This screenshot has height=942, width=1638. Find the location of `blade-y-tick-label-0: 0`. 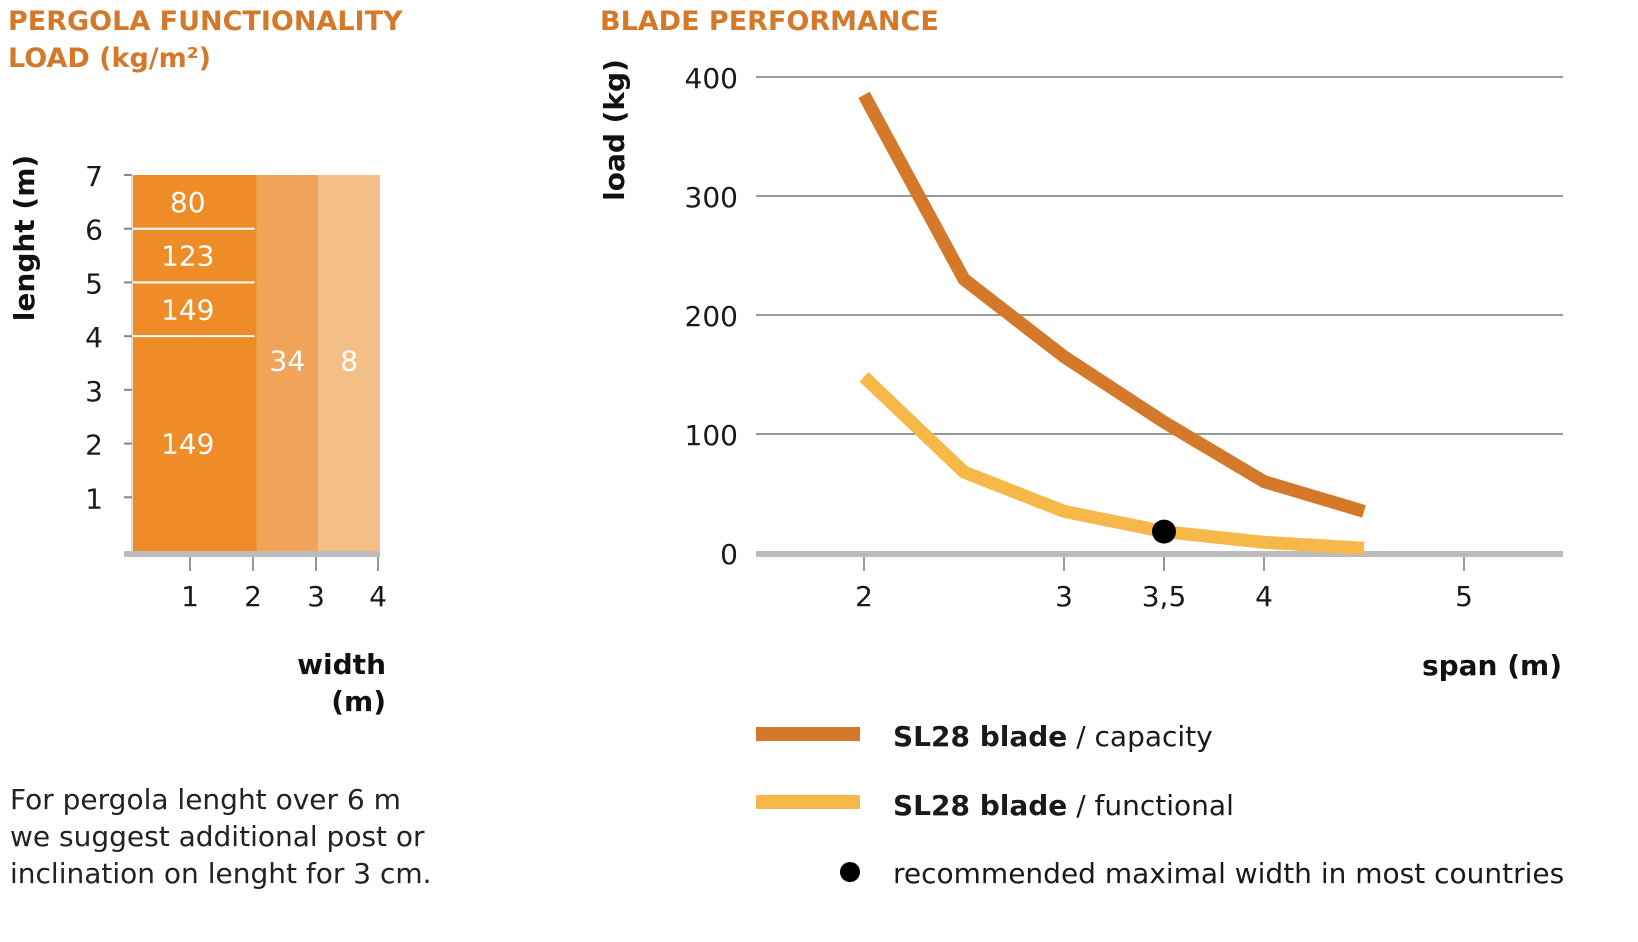

blade-y-tick-label-0: 0 is located at coordinates (729, 554).